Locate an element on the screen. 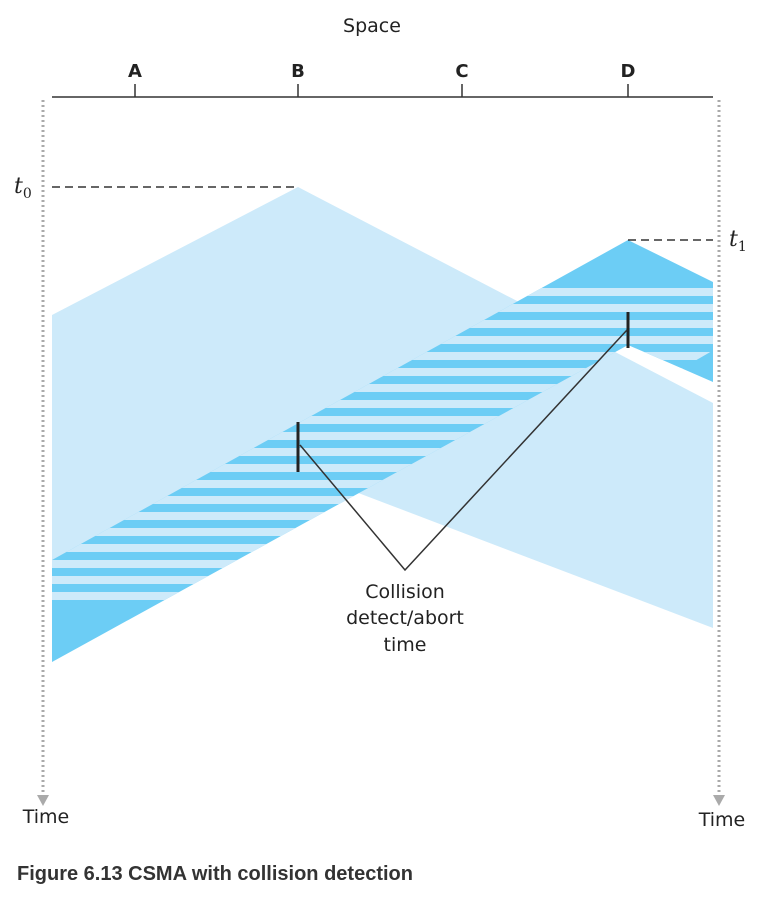  callout-lines is located at coordinates (463, 450).